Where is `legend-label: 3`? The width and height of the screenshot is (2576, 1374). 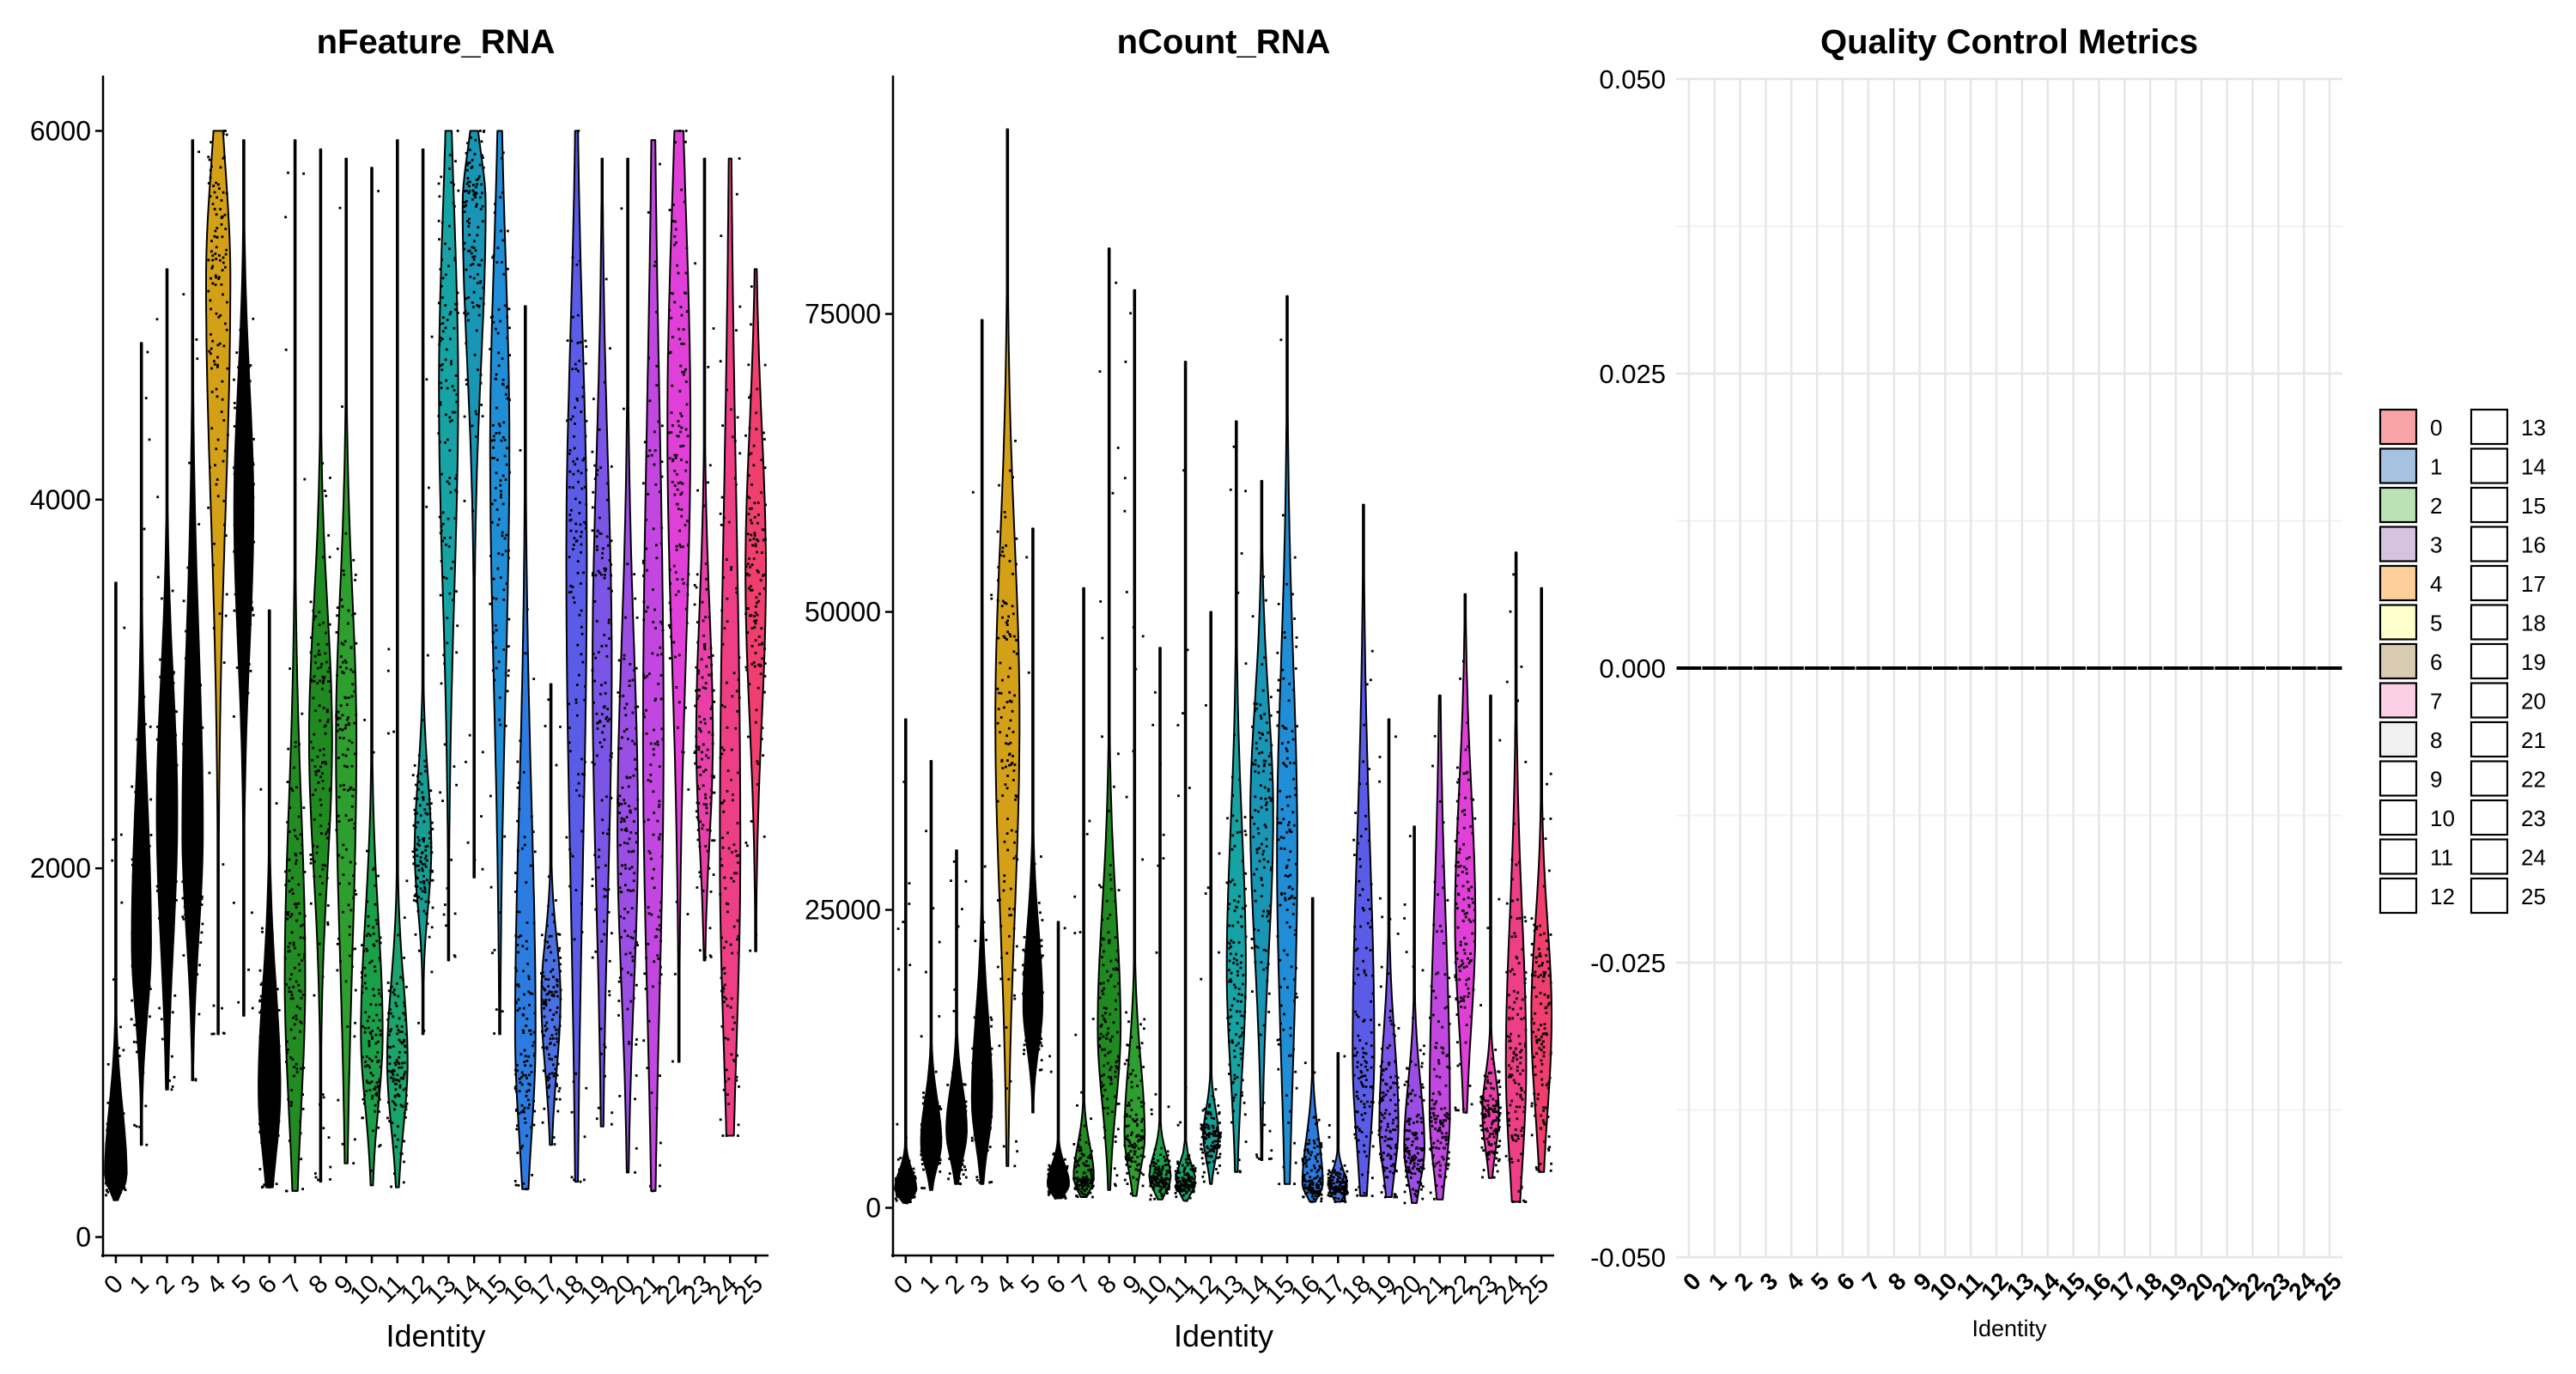 legend-label: 3 is located at coordinates (2436, 545).